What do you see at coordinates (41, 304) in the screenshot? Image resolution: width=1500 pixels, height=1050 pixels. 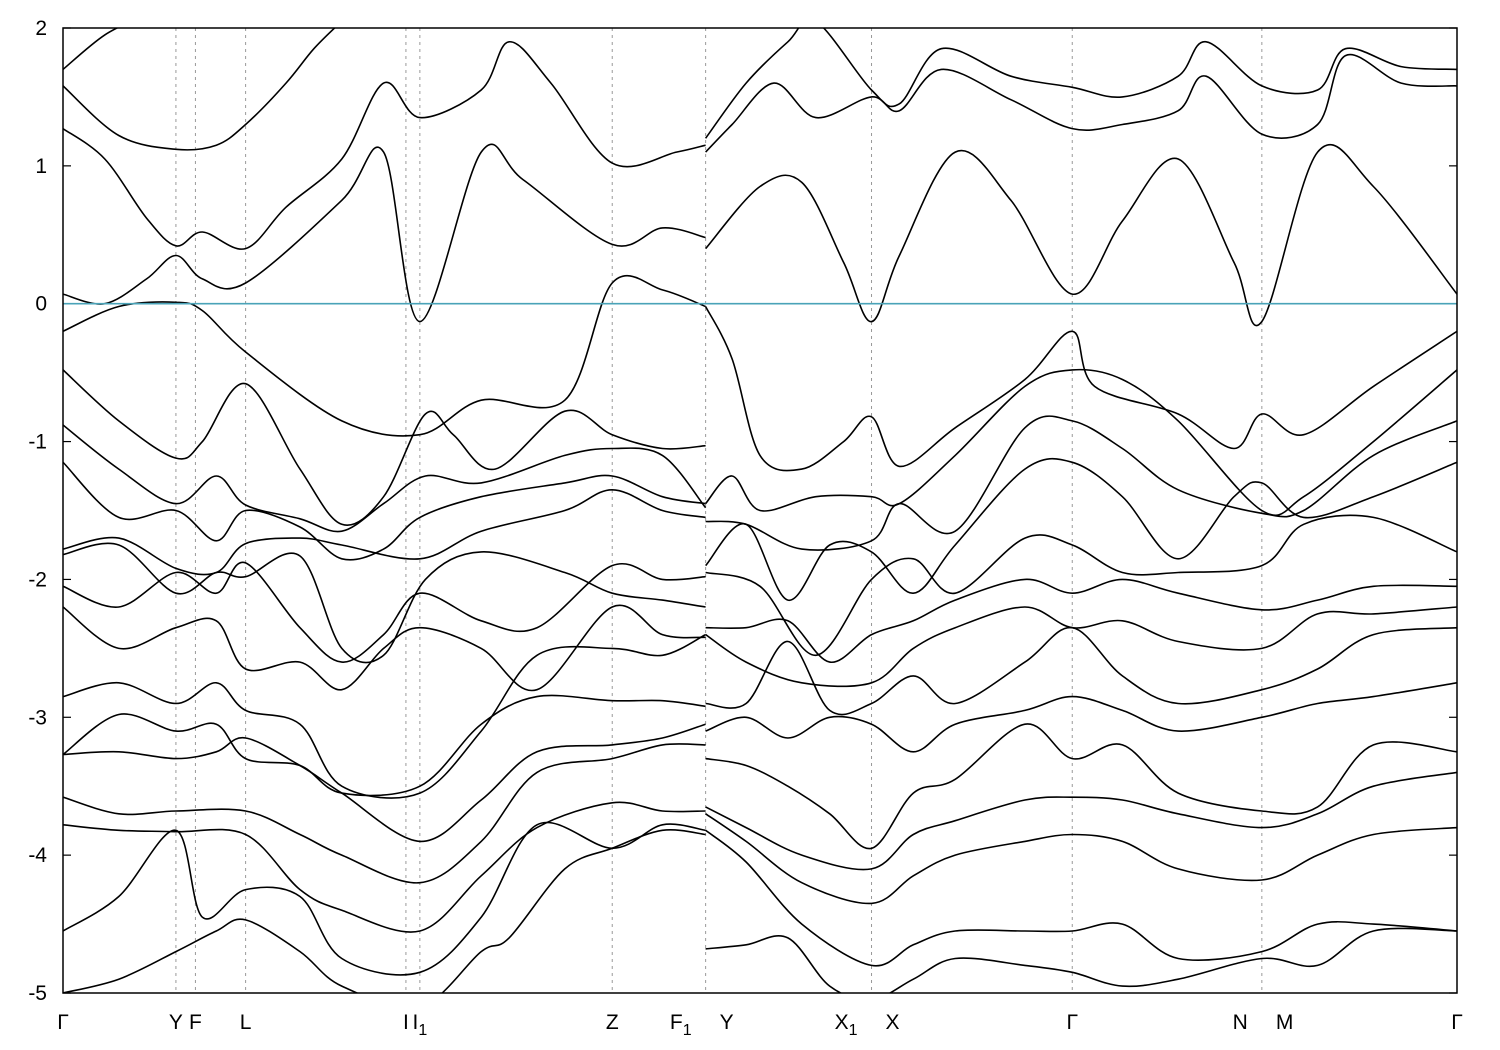 I see `y-tick-label: 0` at bounding box center [41, 304].